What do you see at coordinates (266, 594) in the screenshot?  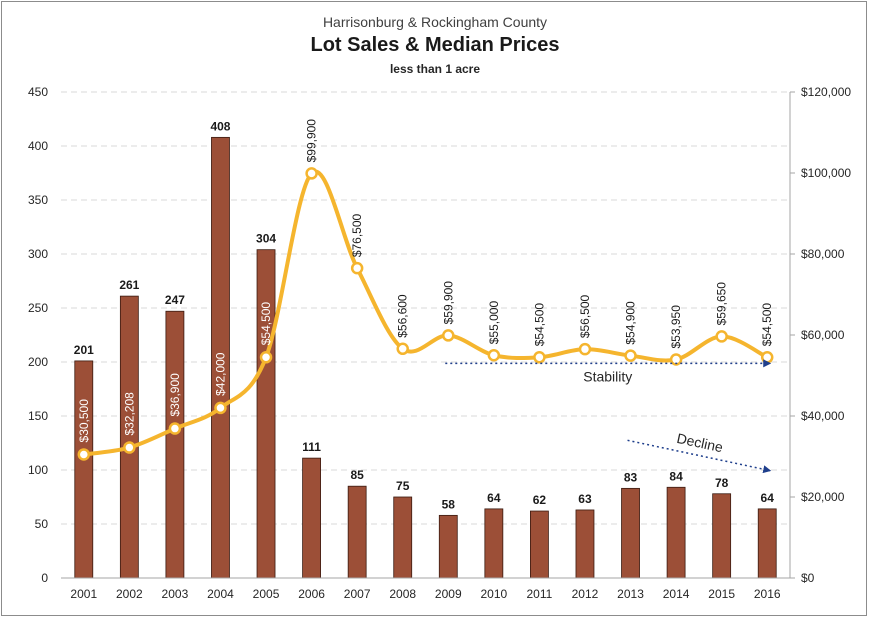 I see `x-tick-label: 2005` at bounding box center [266, 594].